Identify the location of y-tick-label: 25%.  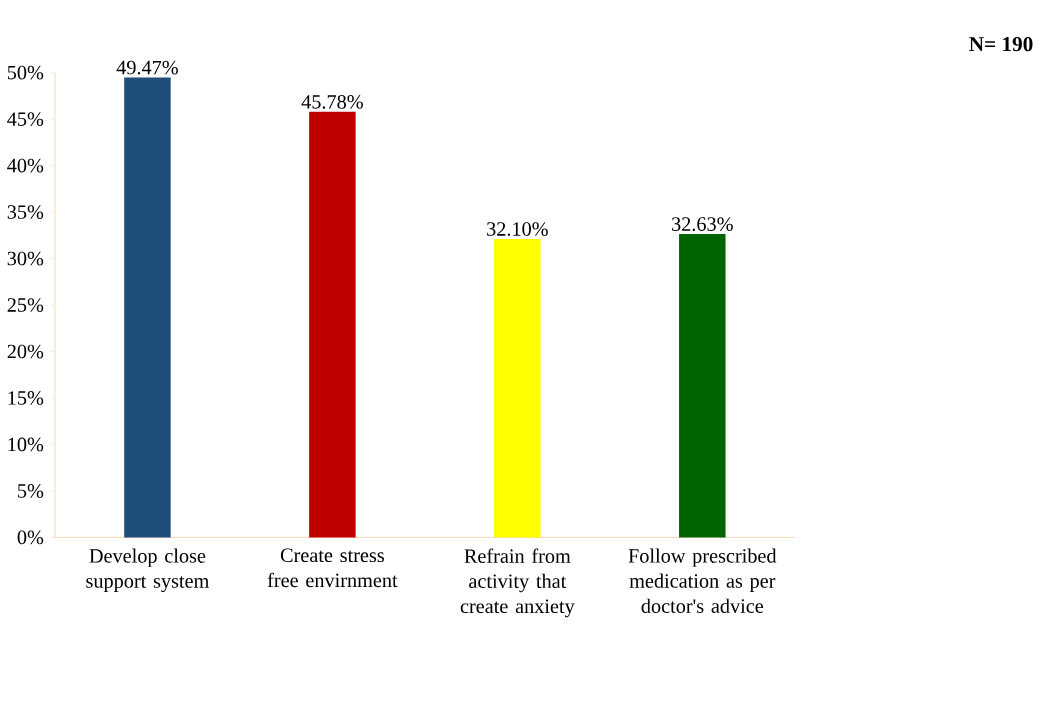
(25, 305).